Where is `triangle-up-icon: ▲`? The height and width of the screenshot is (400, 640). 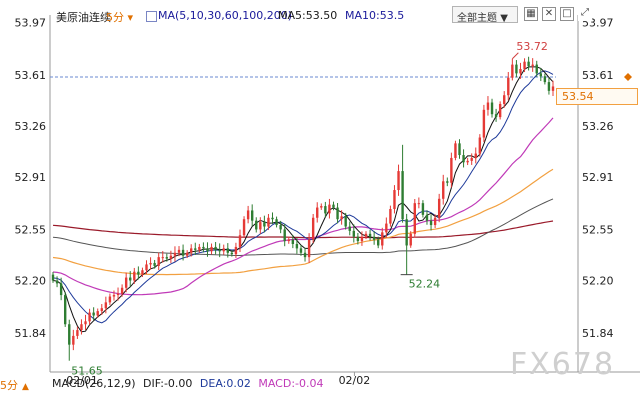
triangle-up-icon: ▲ is located at coordinates (25, 387).